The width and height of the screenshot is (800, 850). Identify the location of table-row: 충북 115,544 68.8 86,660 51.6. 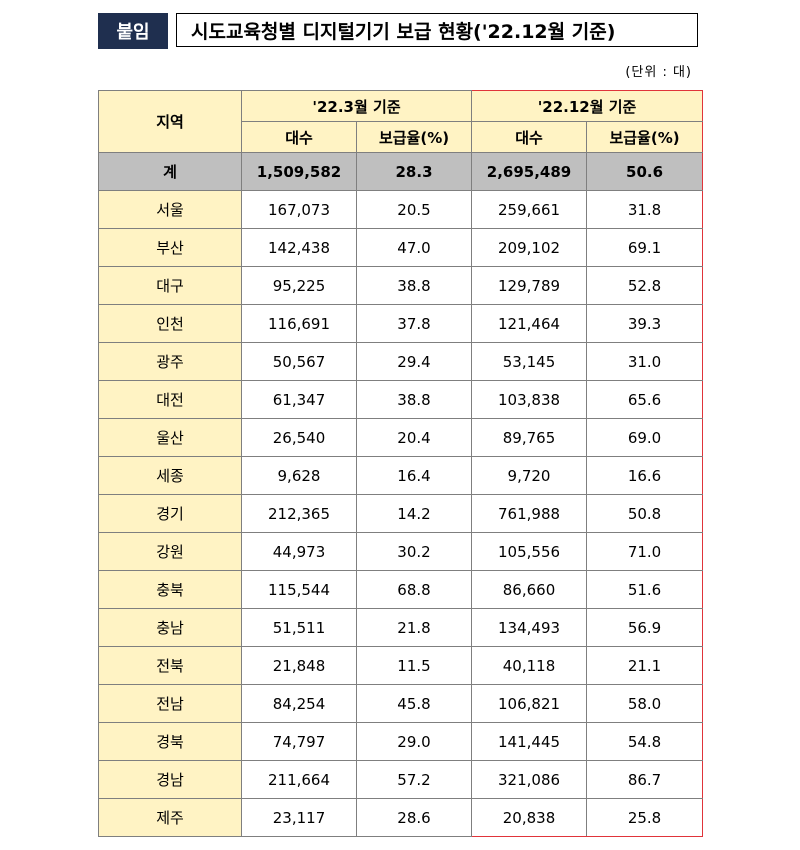
(401, 589).